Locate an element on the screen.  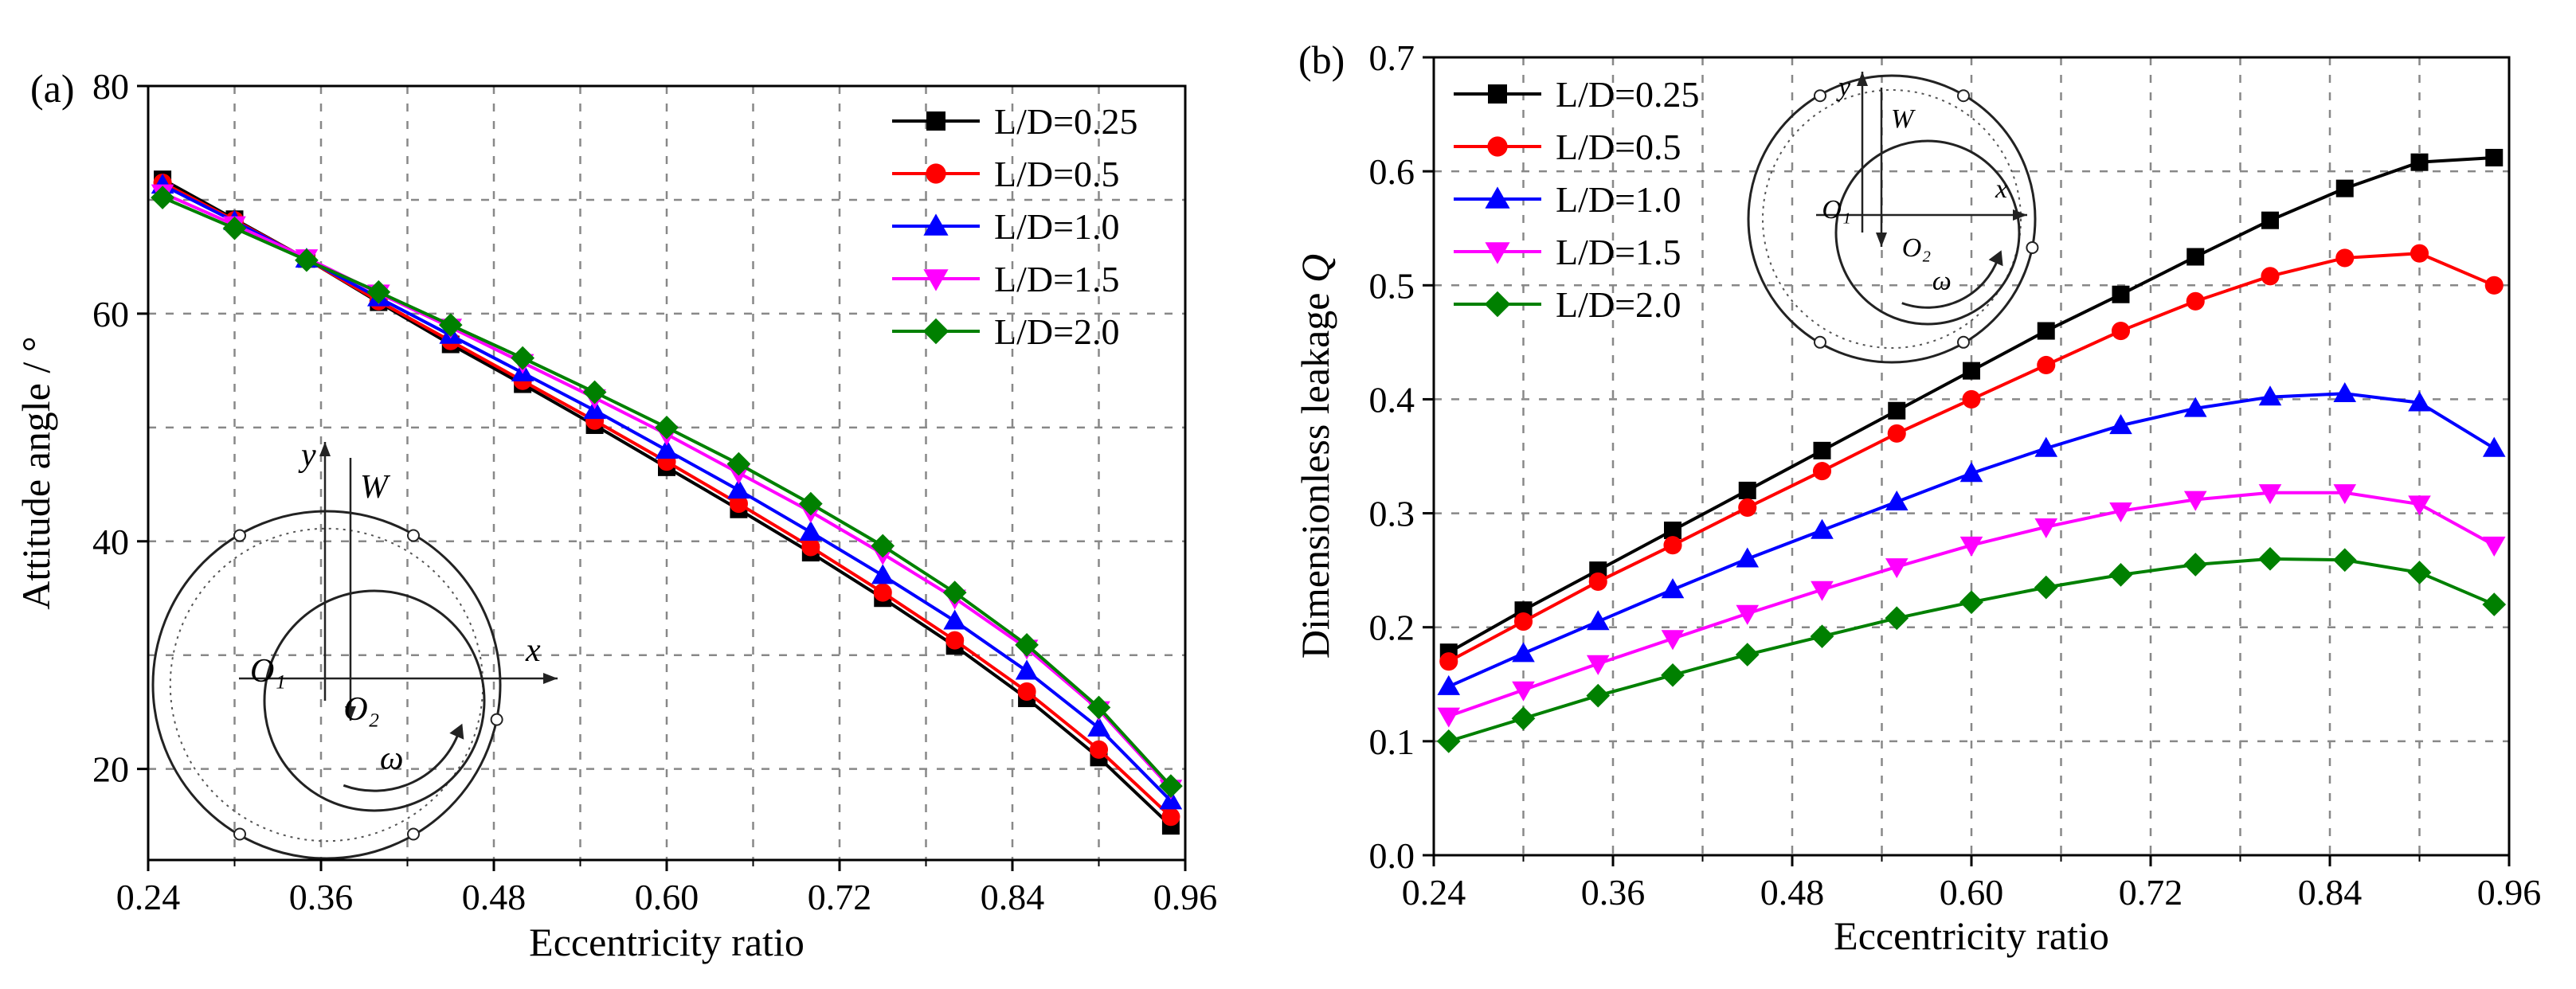
inset-label-w: W is located at coordinates (375, 487).